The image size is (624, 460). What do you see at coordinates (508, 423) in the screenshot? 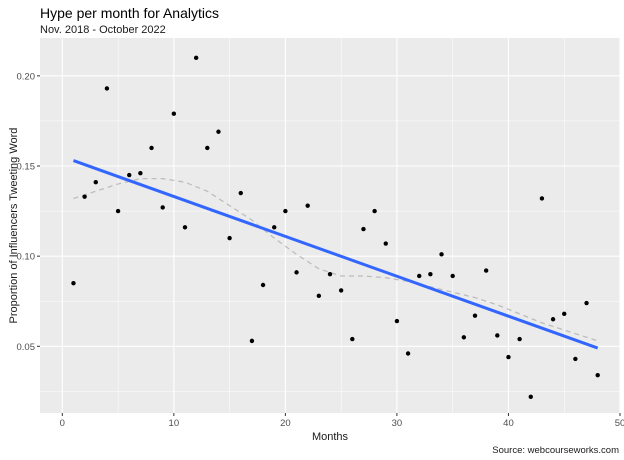
I see `x-tick-label: 40` at bounding box center [508, 423].